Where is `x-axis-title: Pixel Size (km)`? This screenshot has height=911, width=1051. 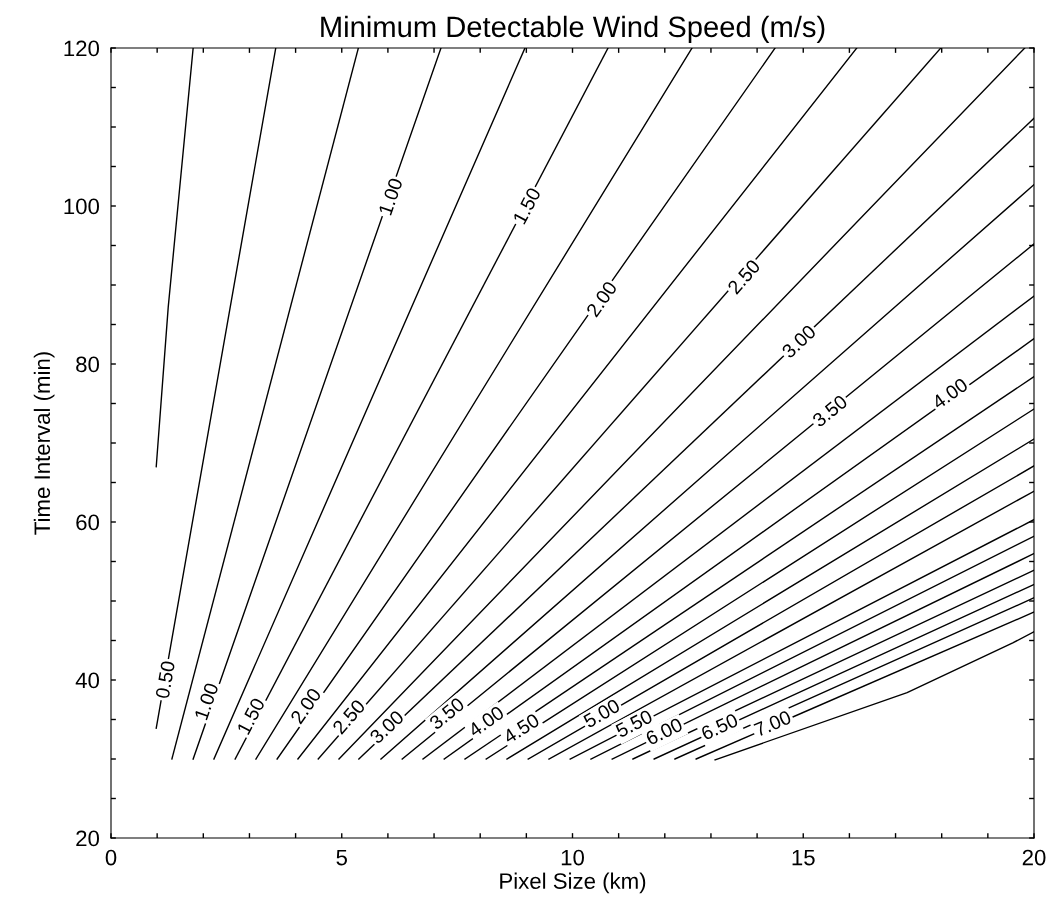
x-axis-title: Pixel Size (km) is located at coordinates (573, 883).